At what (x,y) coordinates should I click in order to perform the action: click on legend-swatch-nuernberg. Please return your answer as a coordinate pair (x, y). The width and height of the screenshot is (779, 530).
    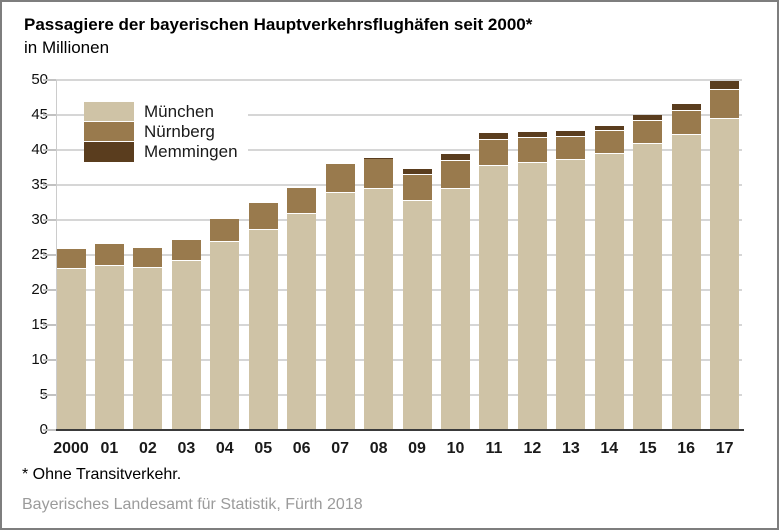
    Looking at the image, I should click on (109, 132).